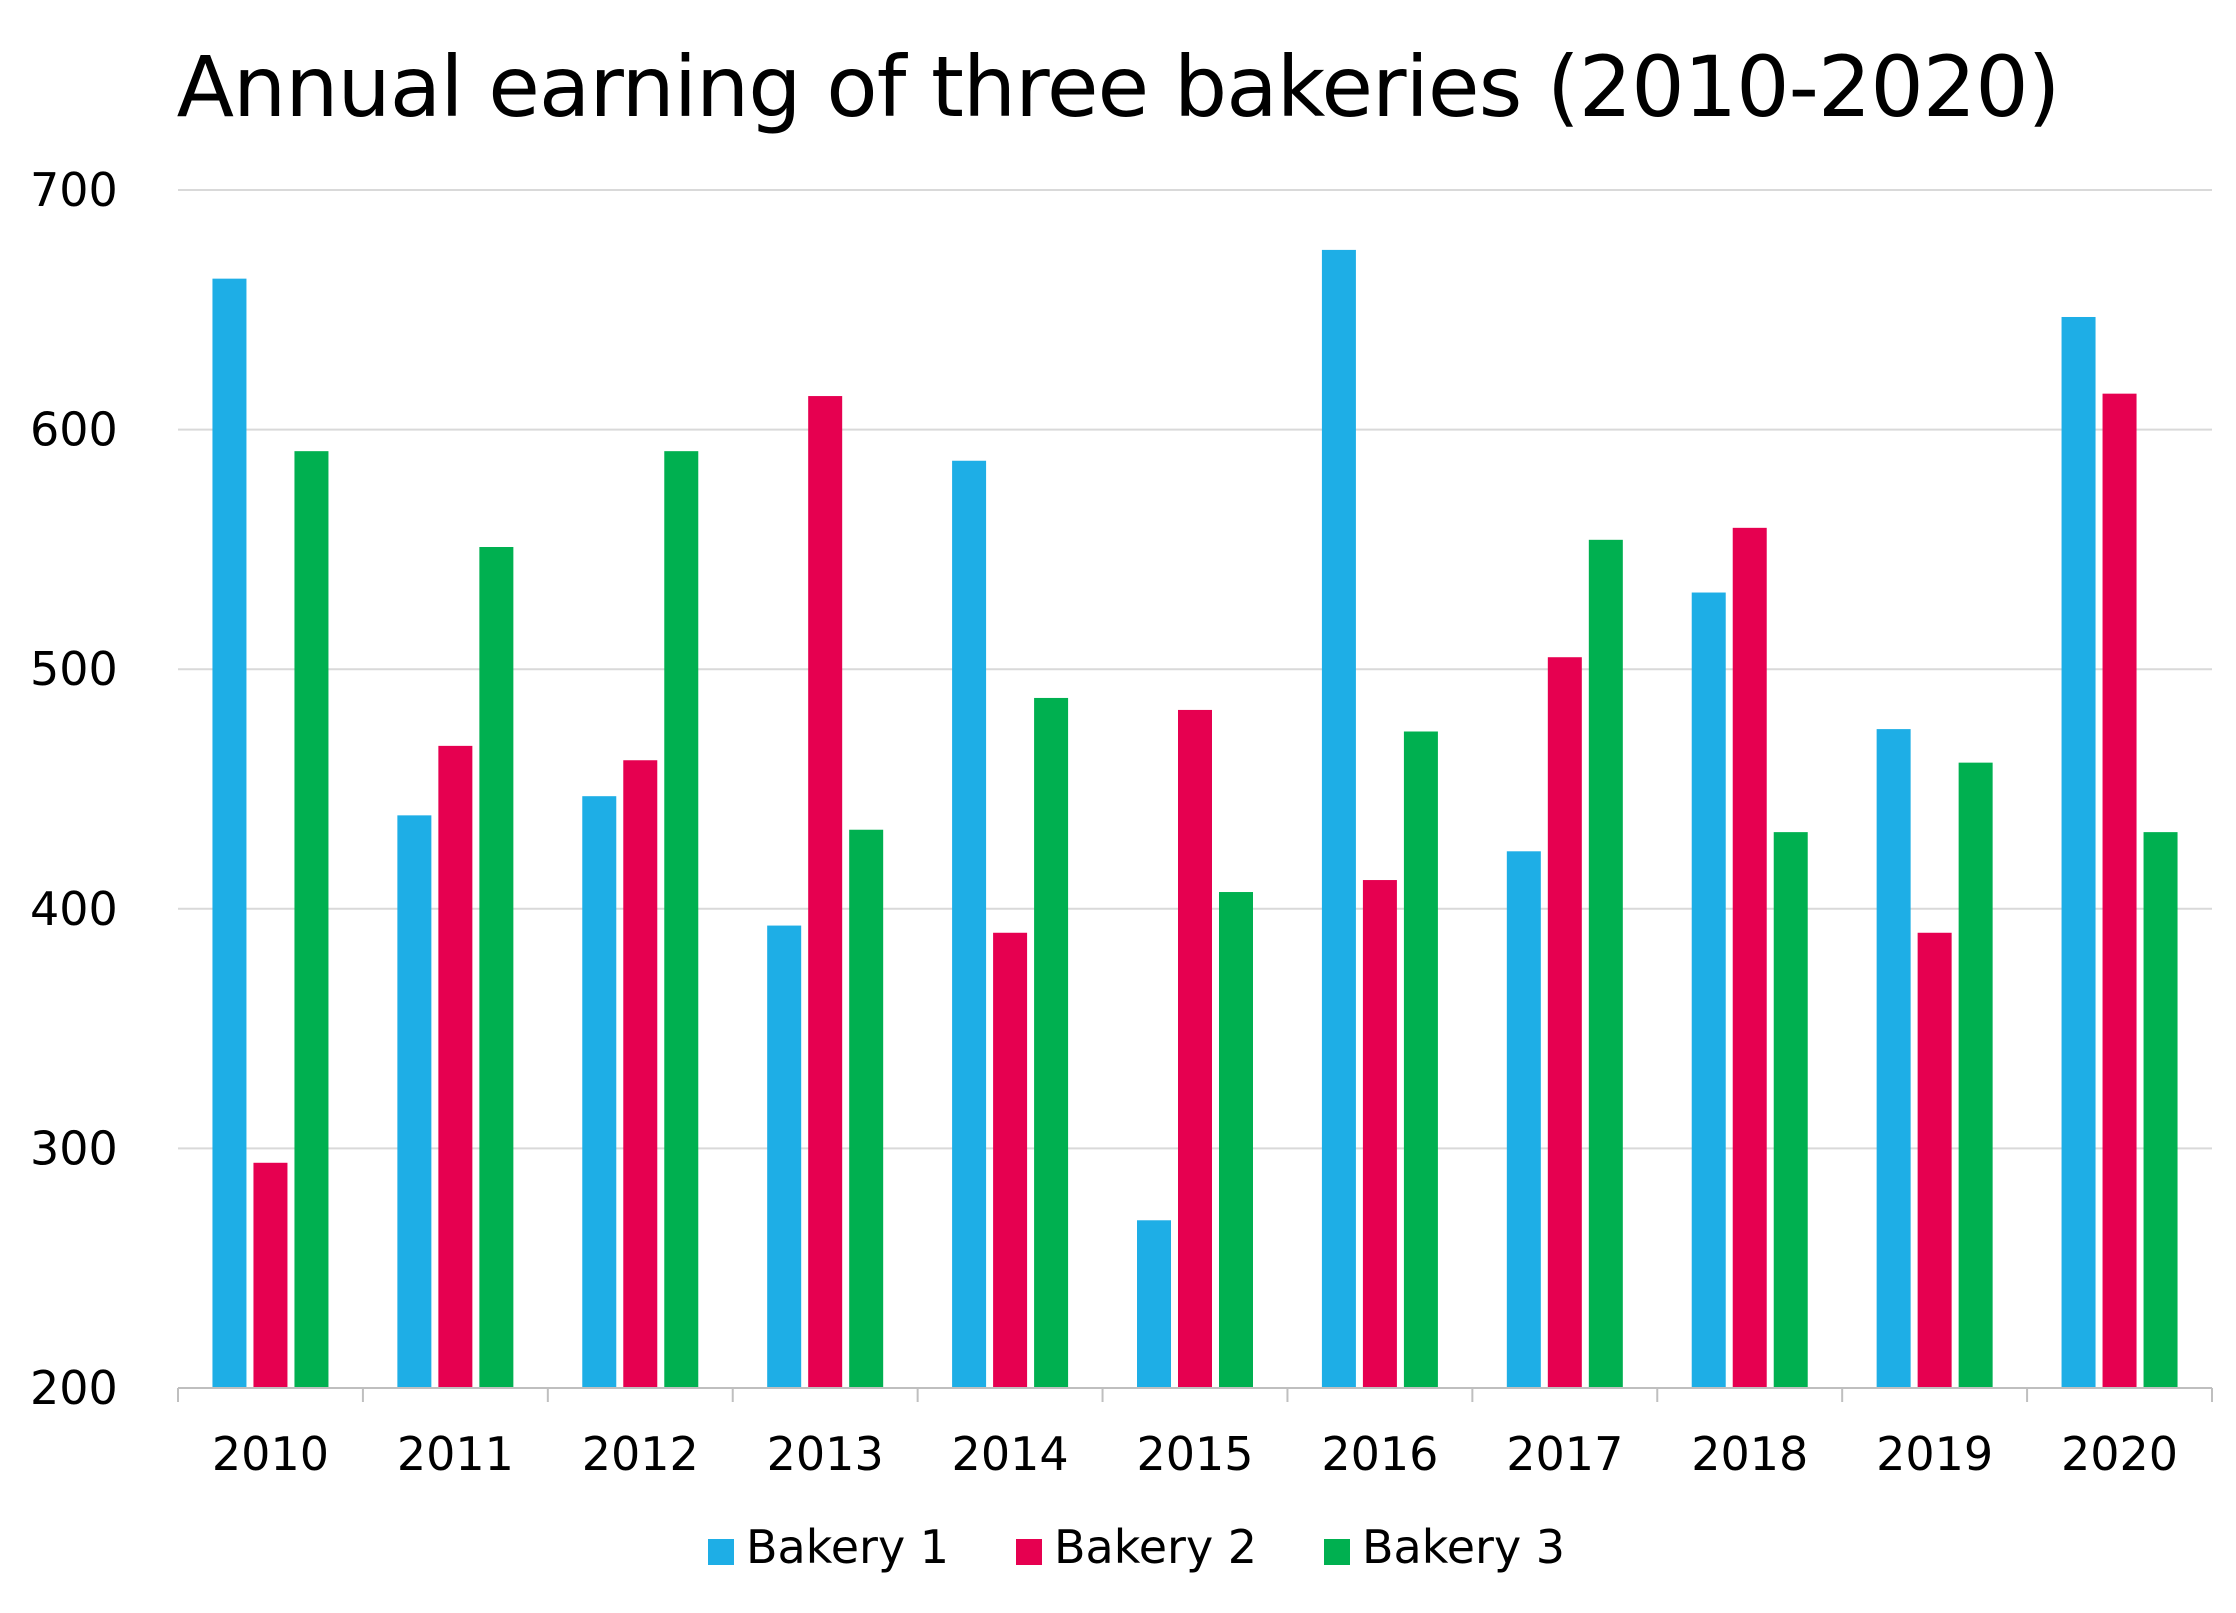 The width and height of the screenshot is (2236, 1613). I want to click on x-tick-label: 2015, so click(1194, 1454).